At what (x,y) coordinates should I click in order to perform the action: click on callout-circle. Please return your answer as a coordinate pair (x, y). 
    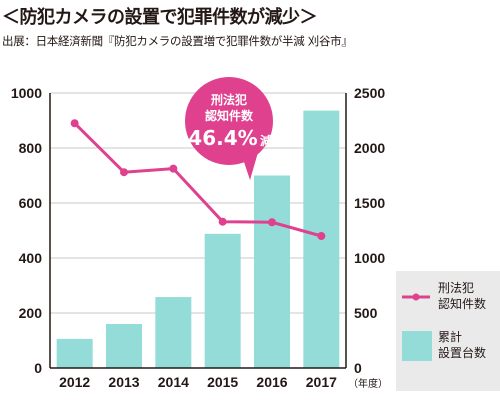
    Looking at the image, I should click on (229, 121).